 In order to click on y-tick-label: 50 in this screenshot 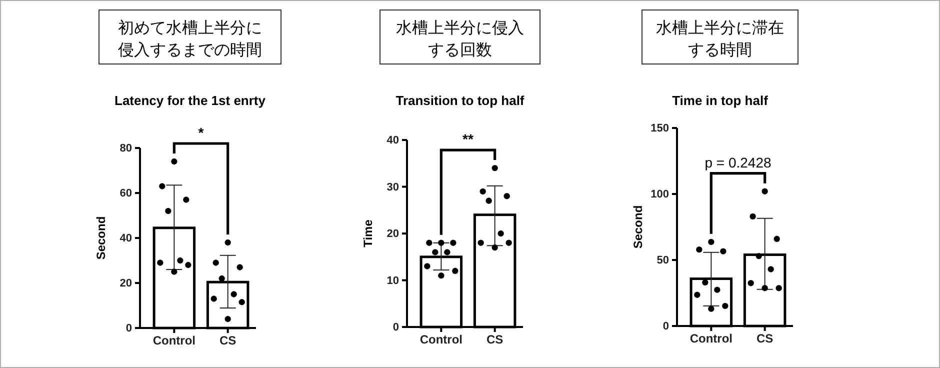, I will do `click(662, 260)`.